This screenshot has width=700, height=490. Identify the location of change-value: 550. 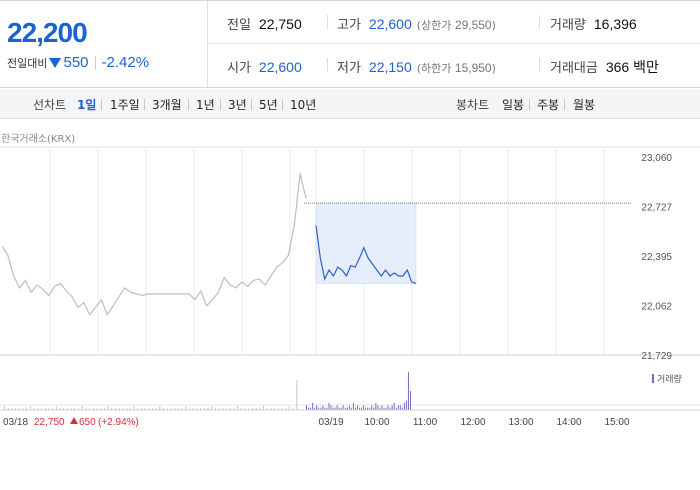
(76, 62).